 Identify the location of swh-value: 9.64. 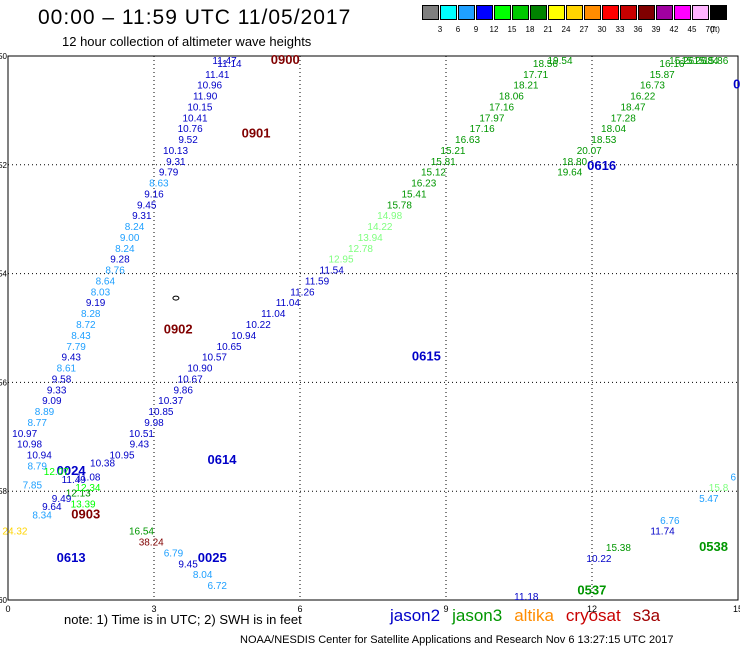
(52, 507).